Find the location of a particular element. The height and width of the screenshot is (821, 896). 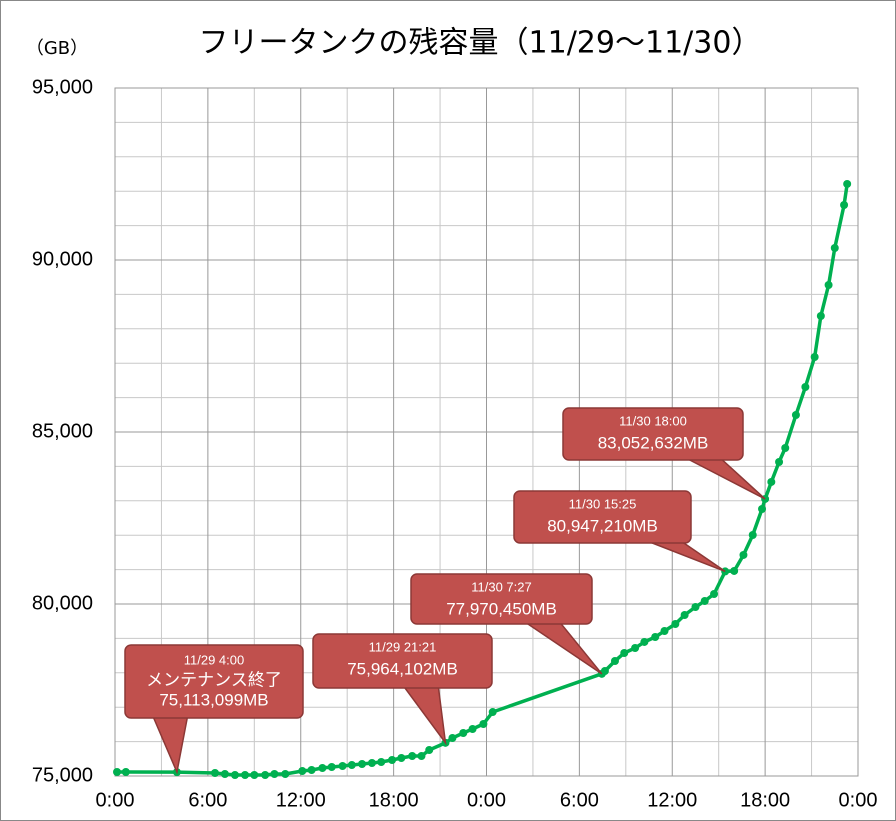

callout-text: 83,052,632MB is located at coordinates (653, 442).